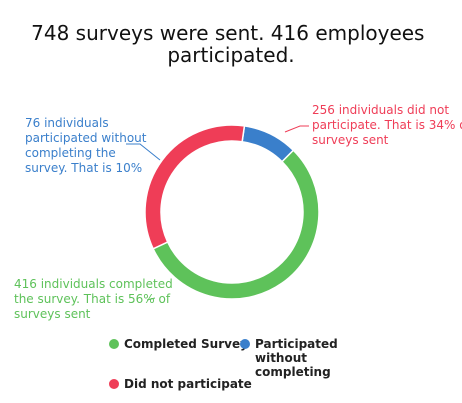 The height and width of the screenshot is (403, 462). What do you see at coordinates (67, 123) in the screenshot?
I see `callout-label-line: 76 individuals` at bounding box center [67, 123].